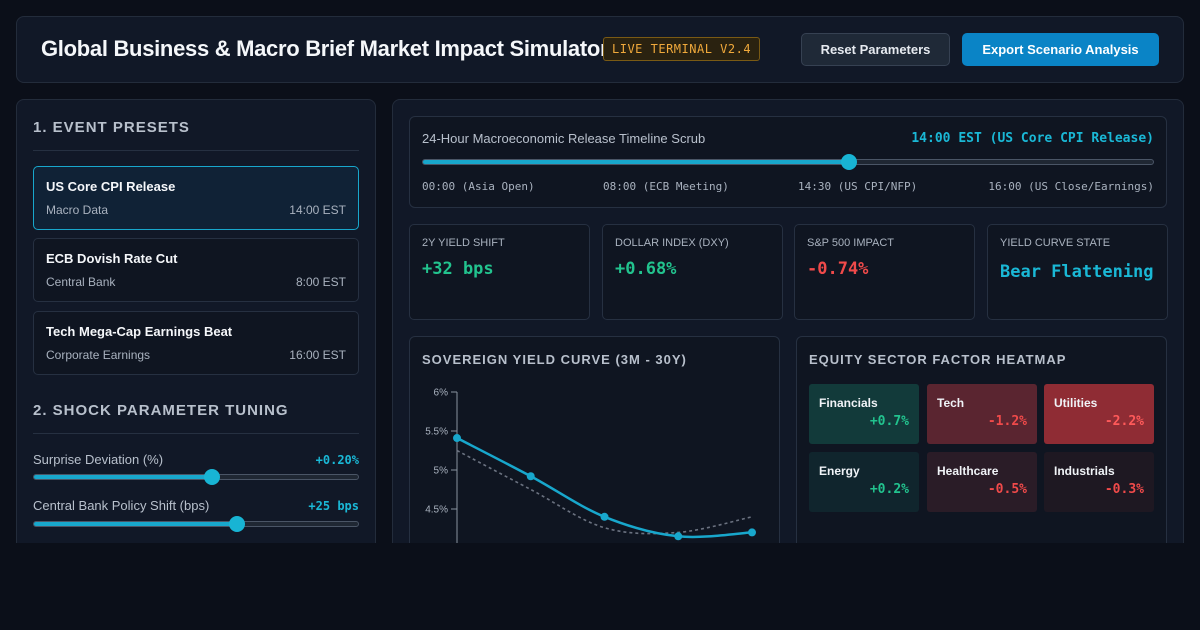 The image size is (1200, 630). What do you see at coordinates (682, 49) in the screenshot?
I see `live-terminal-badge: LIVE TERMINAL V2.4` at bounding box center [682, 49].